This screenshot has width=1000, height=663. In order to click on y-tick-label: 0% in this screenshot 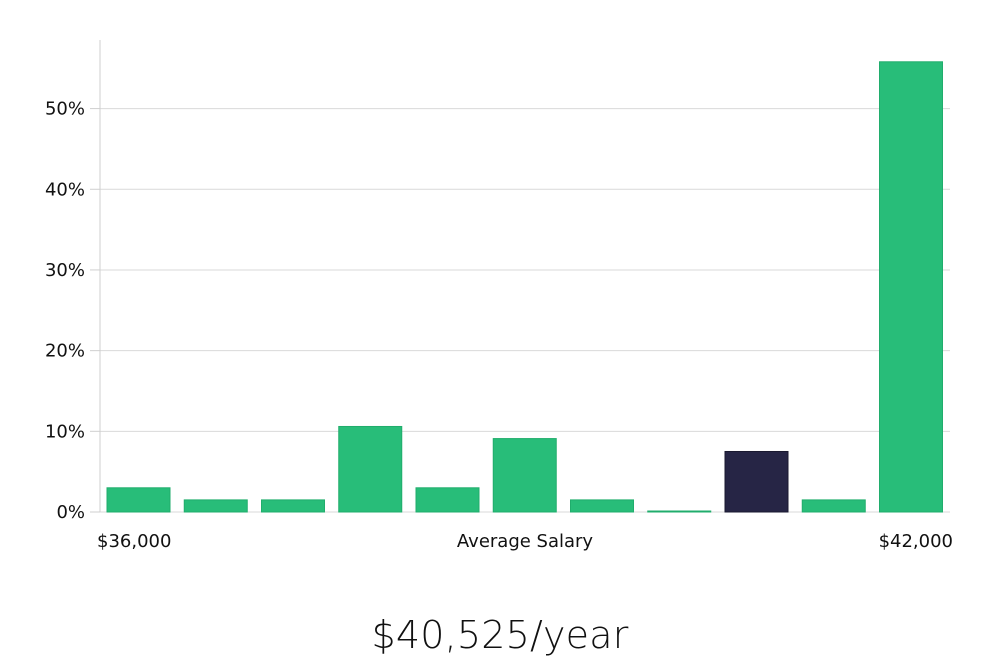, I will do `click(70, 512)`.